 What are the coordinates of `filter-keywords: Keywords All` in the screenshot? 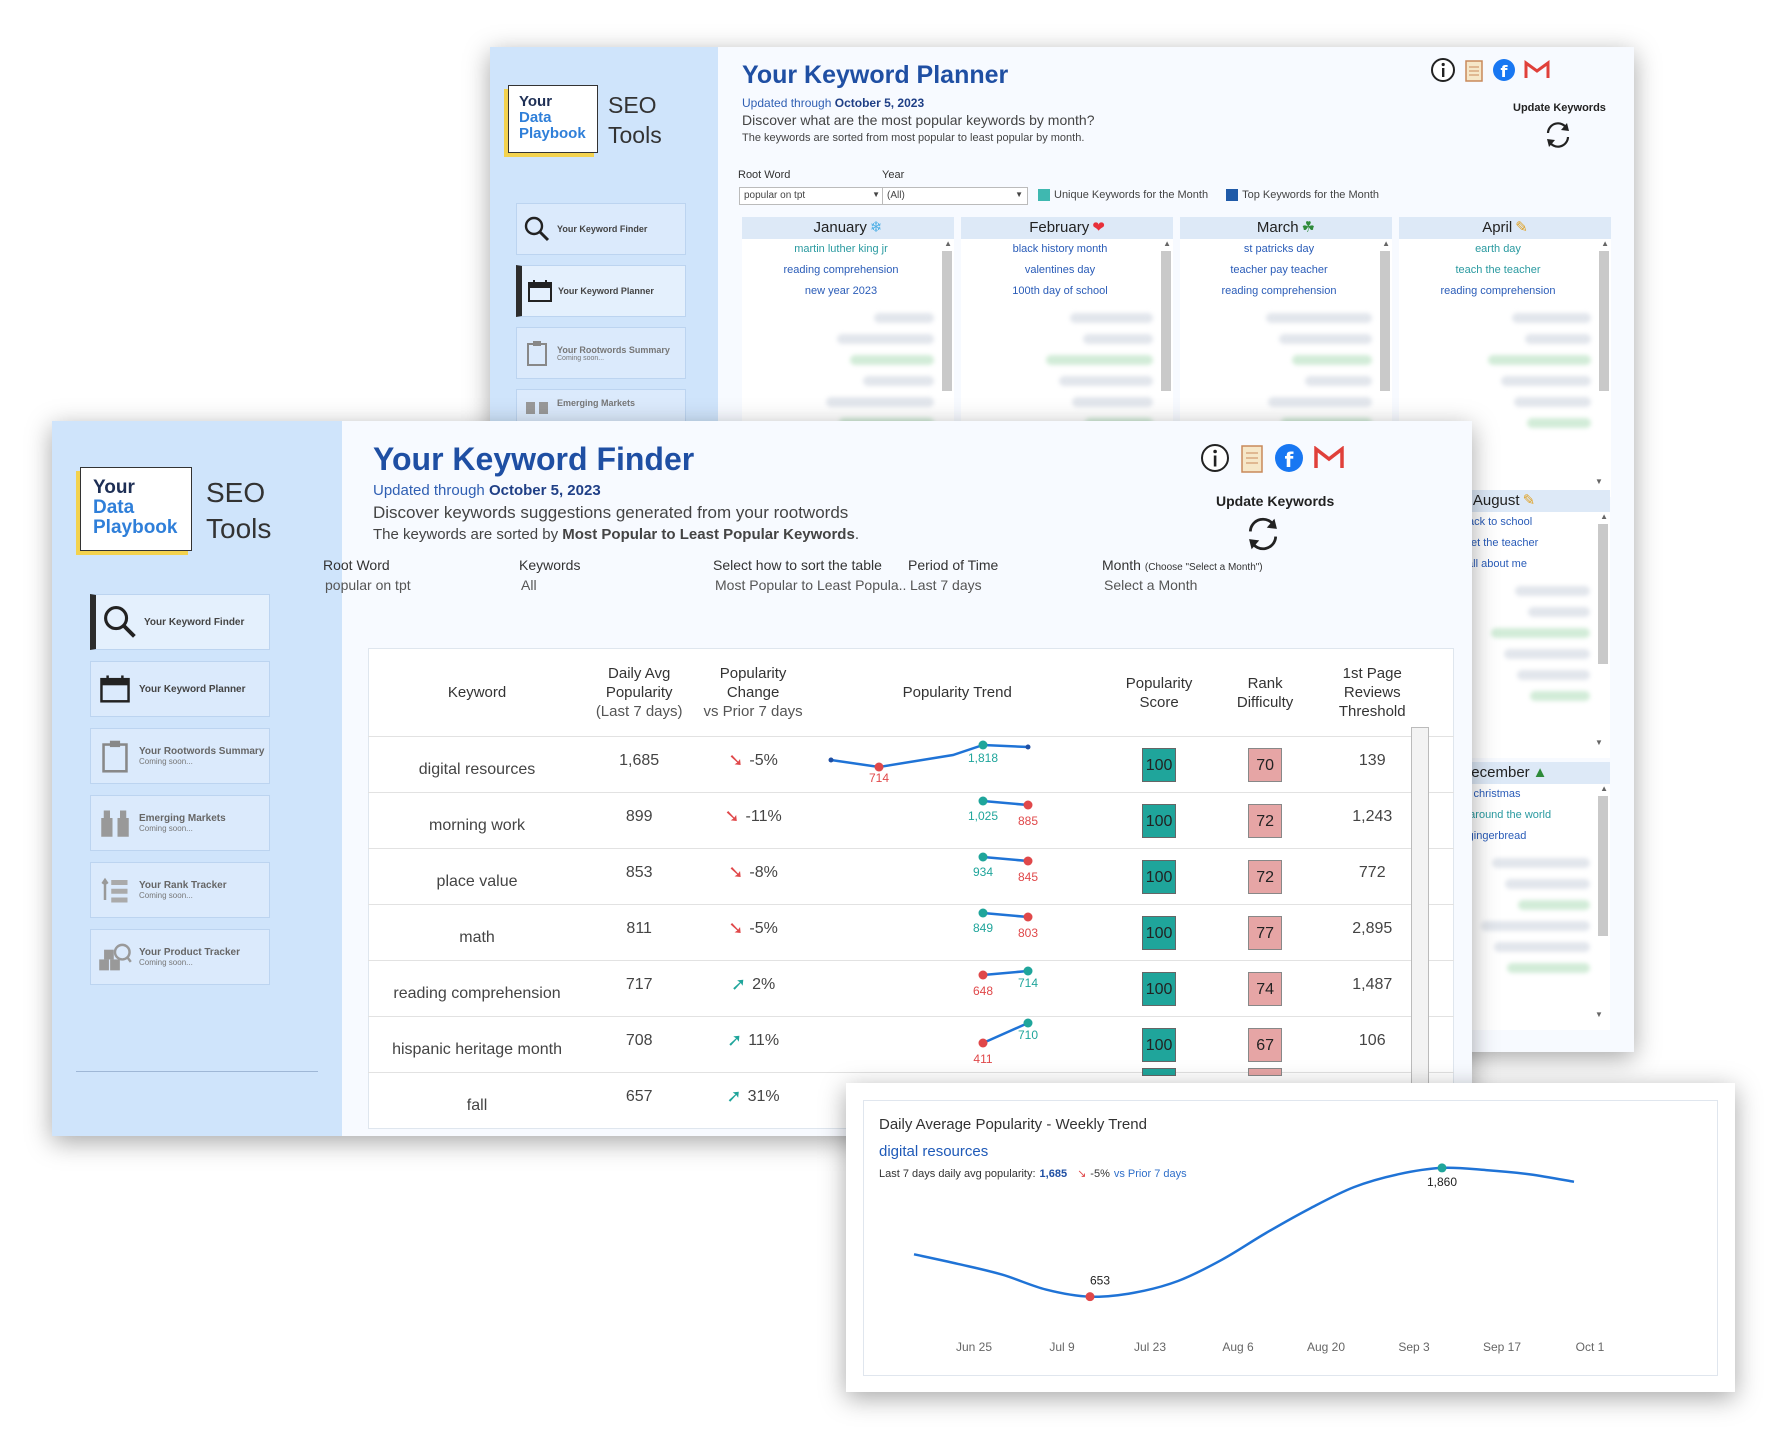 It's located at (550, 575).